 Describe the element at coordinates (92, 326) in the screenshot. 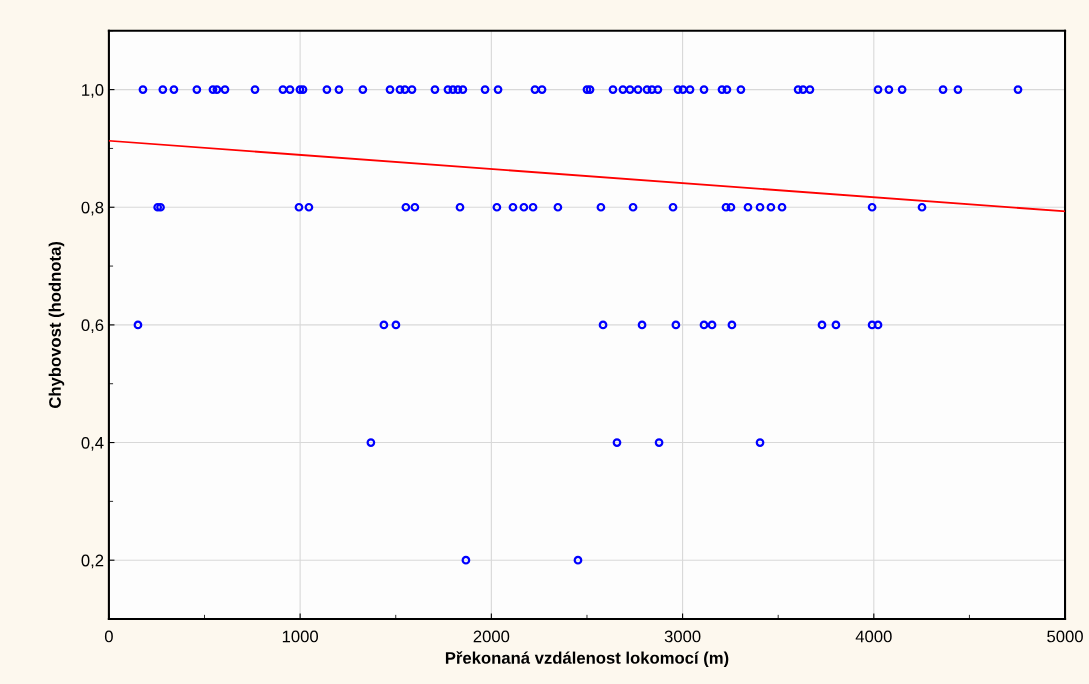

I see `y-tick-label: 0,6` at that location.